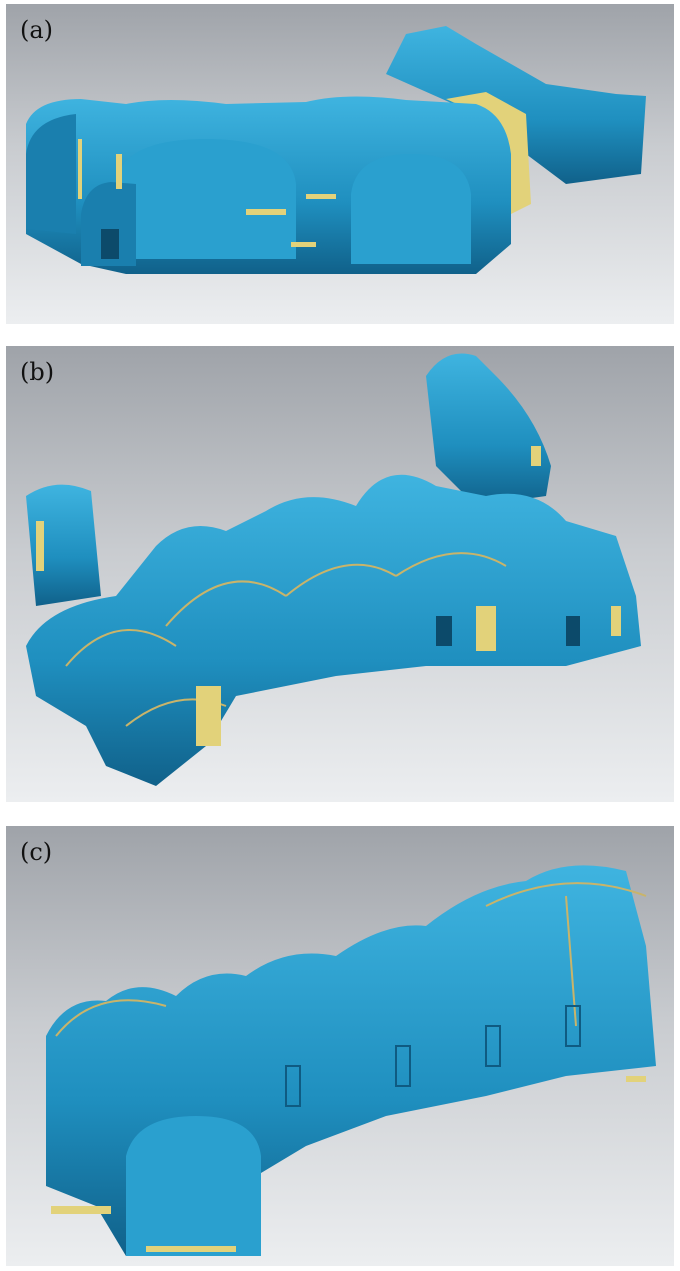  I want to click on panel-label: (c), so click(36, 852).